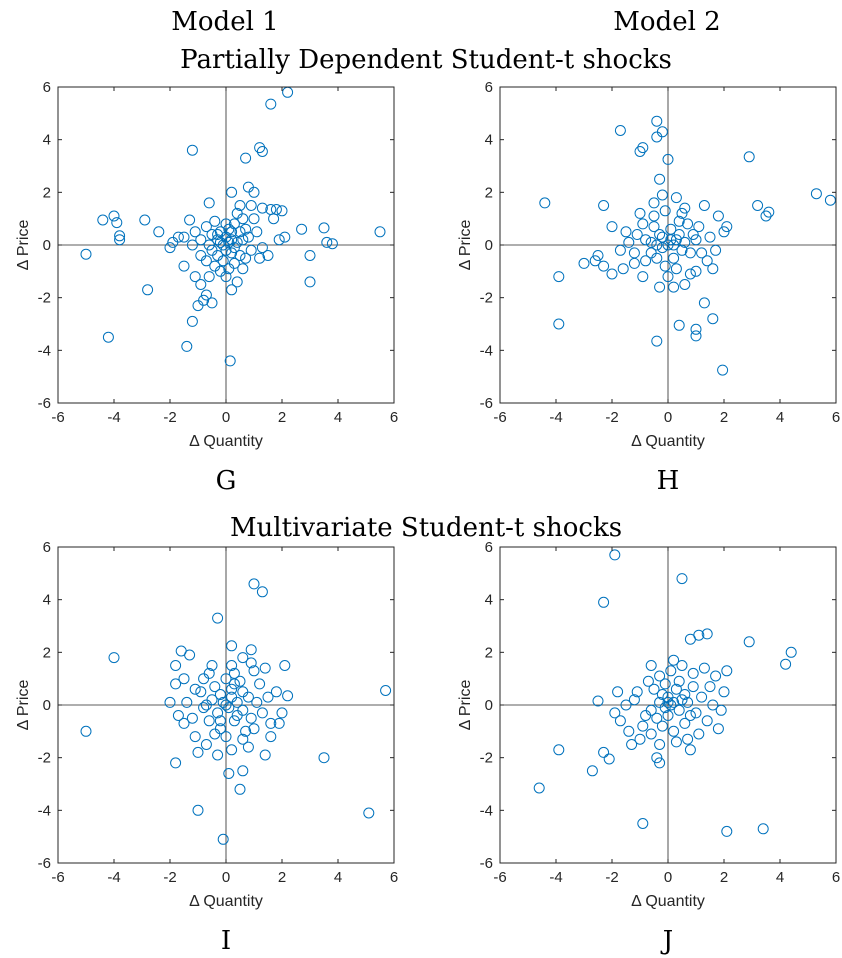 This screenshot has width=842, height=958. Describe the element at coordinates (486, 863) in the screenshot. I see `y-tick-label: -6` at that location.